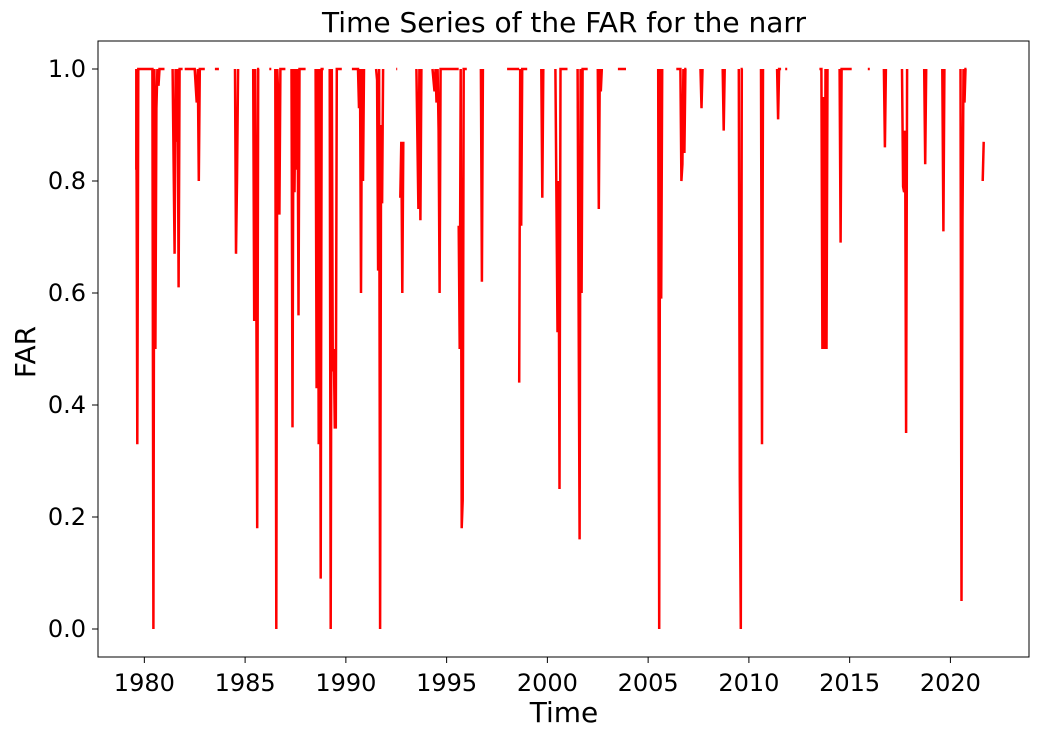  What do you see at coordinates (648, 683) in the screenshot?
I see `x-tick-label-2005: 2005` at bounding box center [648, 683].